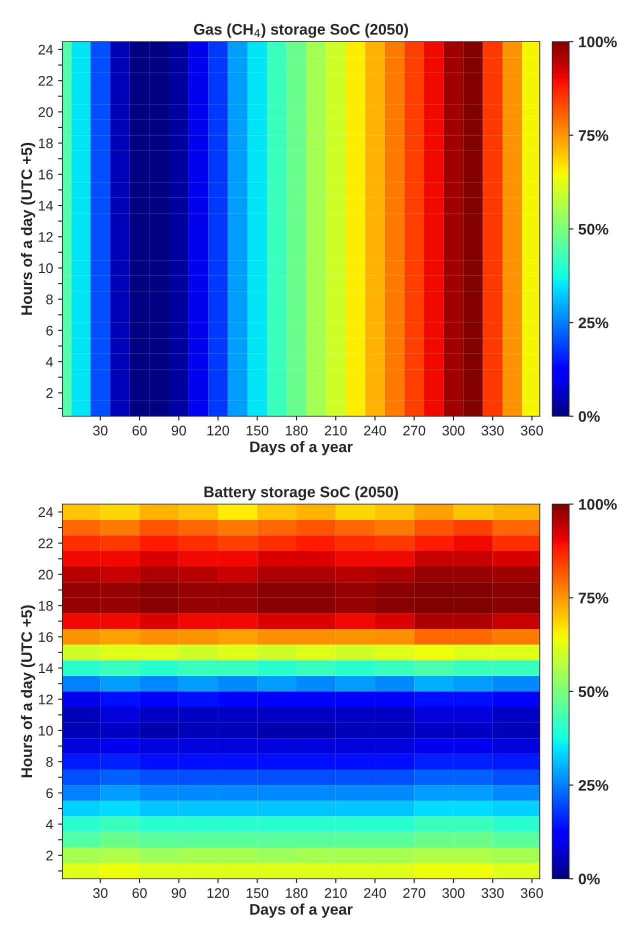 This screenshot has width=624, height=925. I want to click on chart-title: Gas (CH$_{4}$) storage SoC (2050), so click(301, 31).